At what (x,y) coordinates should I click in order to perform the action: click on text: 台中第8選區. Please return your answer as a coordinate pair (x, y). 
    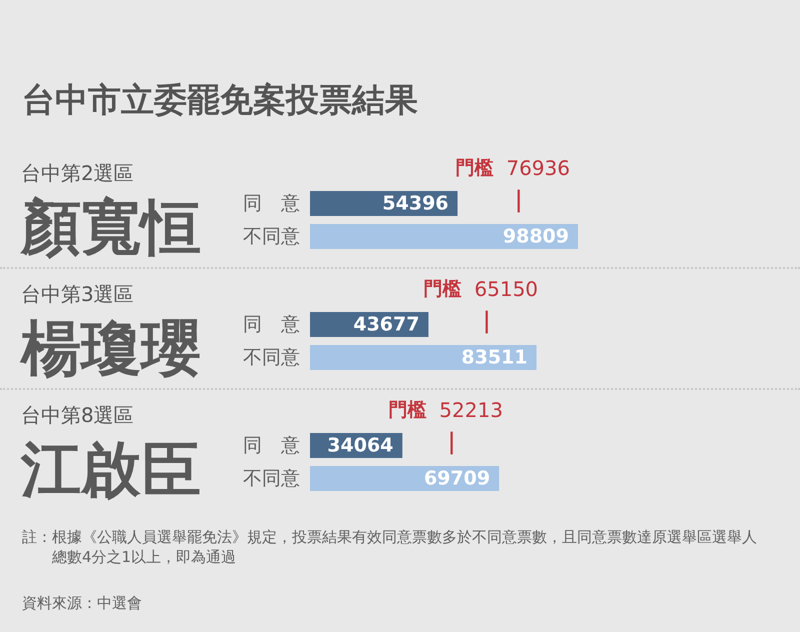
    Looking at the image, I should click on (77, 415).